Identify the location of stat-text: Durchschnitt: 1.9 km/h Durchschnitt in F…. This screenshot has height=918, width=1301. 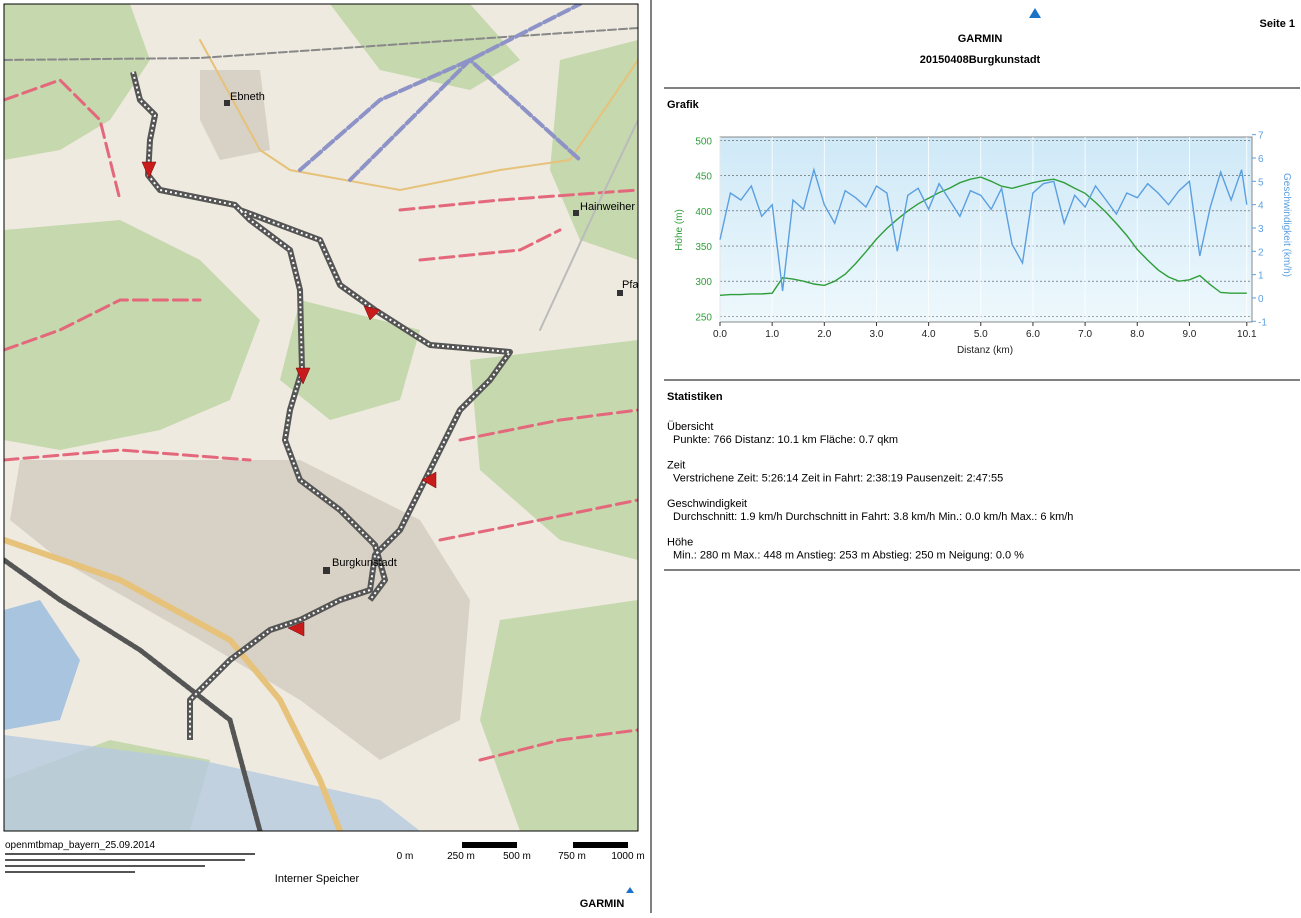
(873, 517).